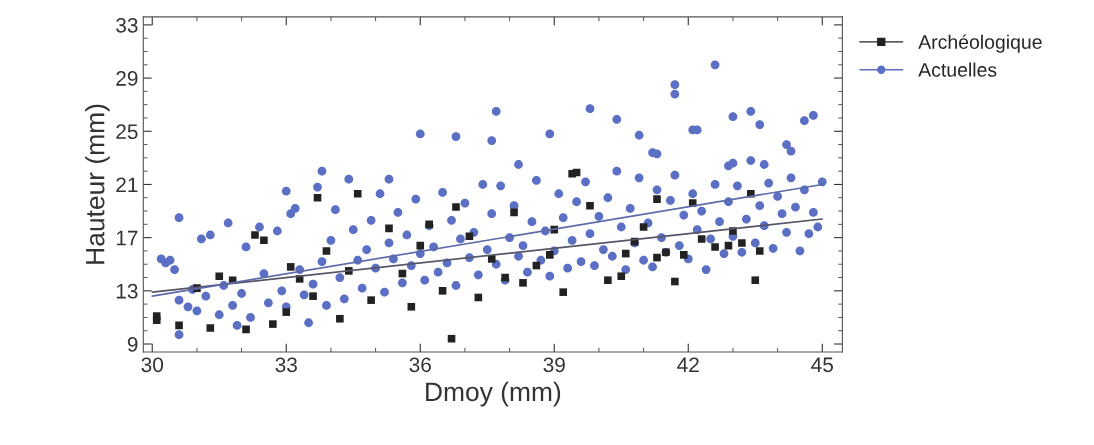  Describe the element at coordinates (127, 78) in the screenshot. I see `y-tick-label: 29` at that location.